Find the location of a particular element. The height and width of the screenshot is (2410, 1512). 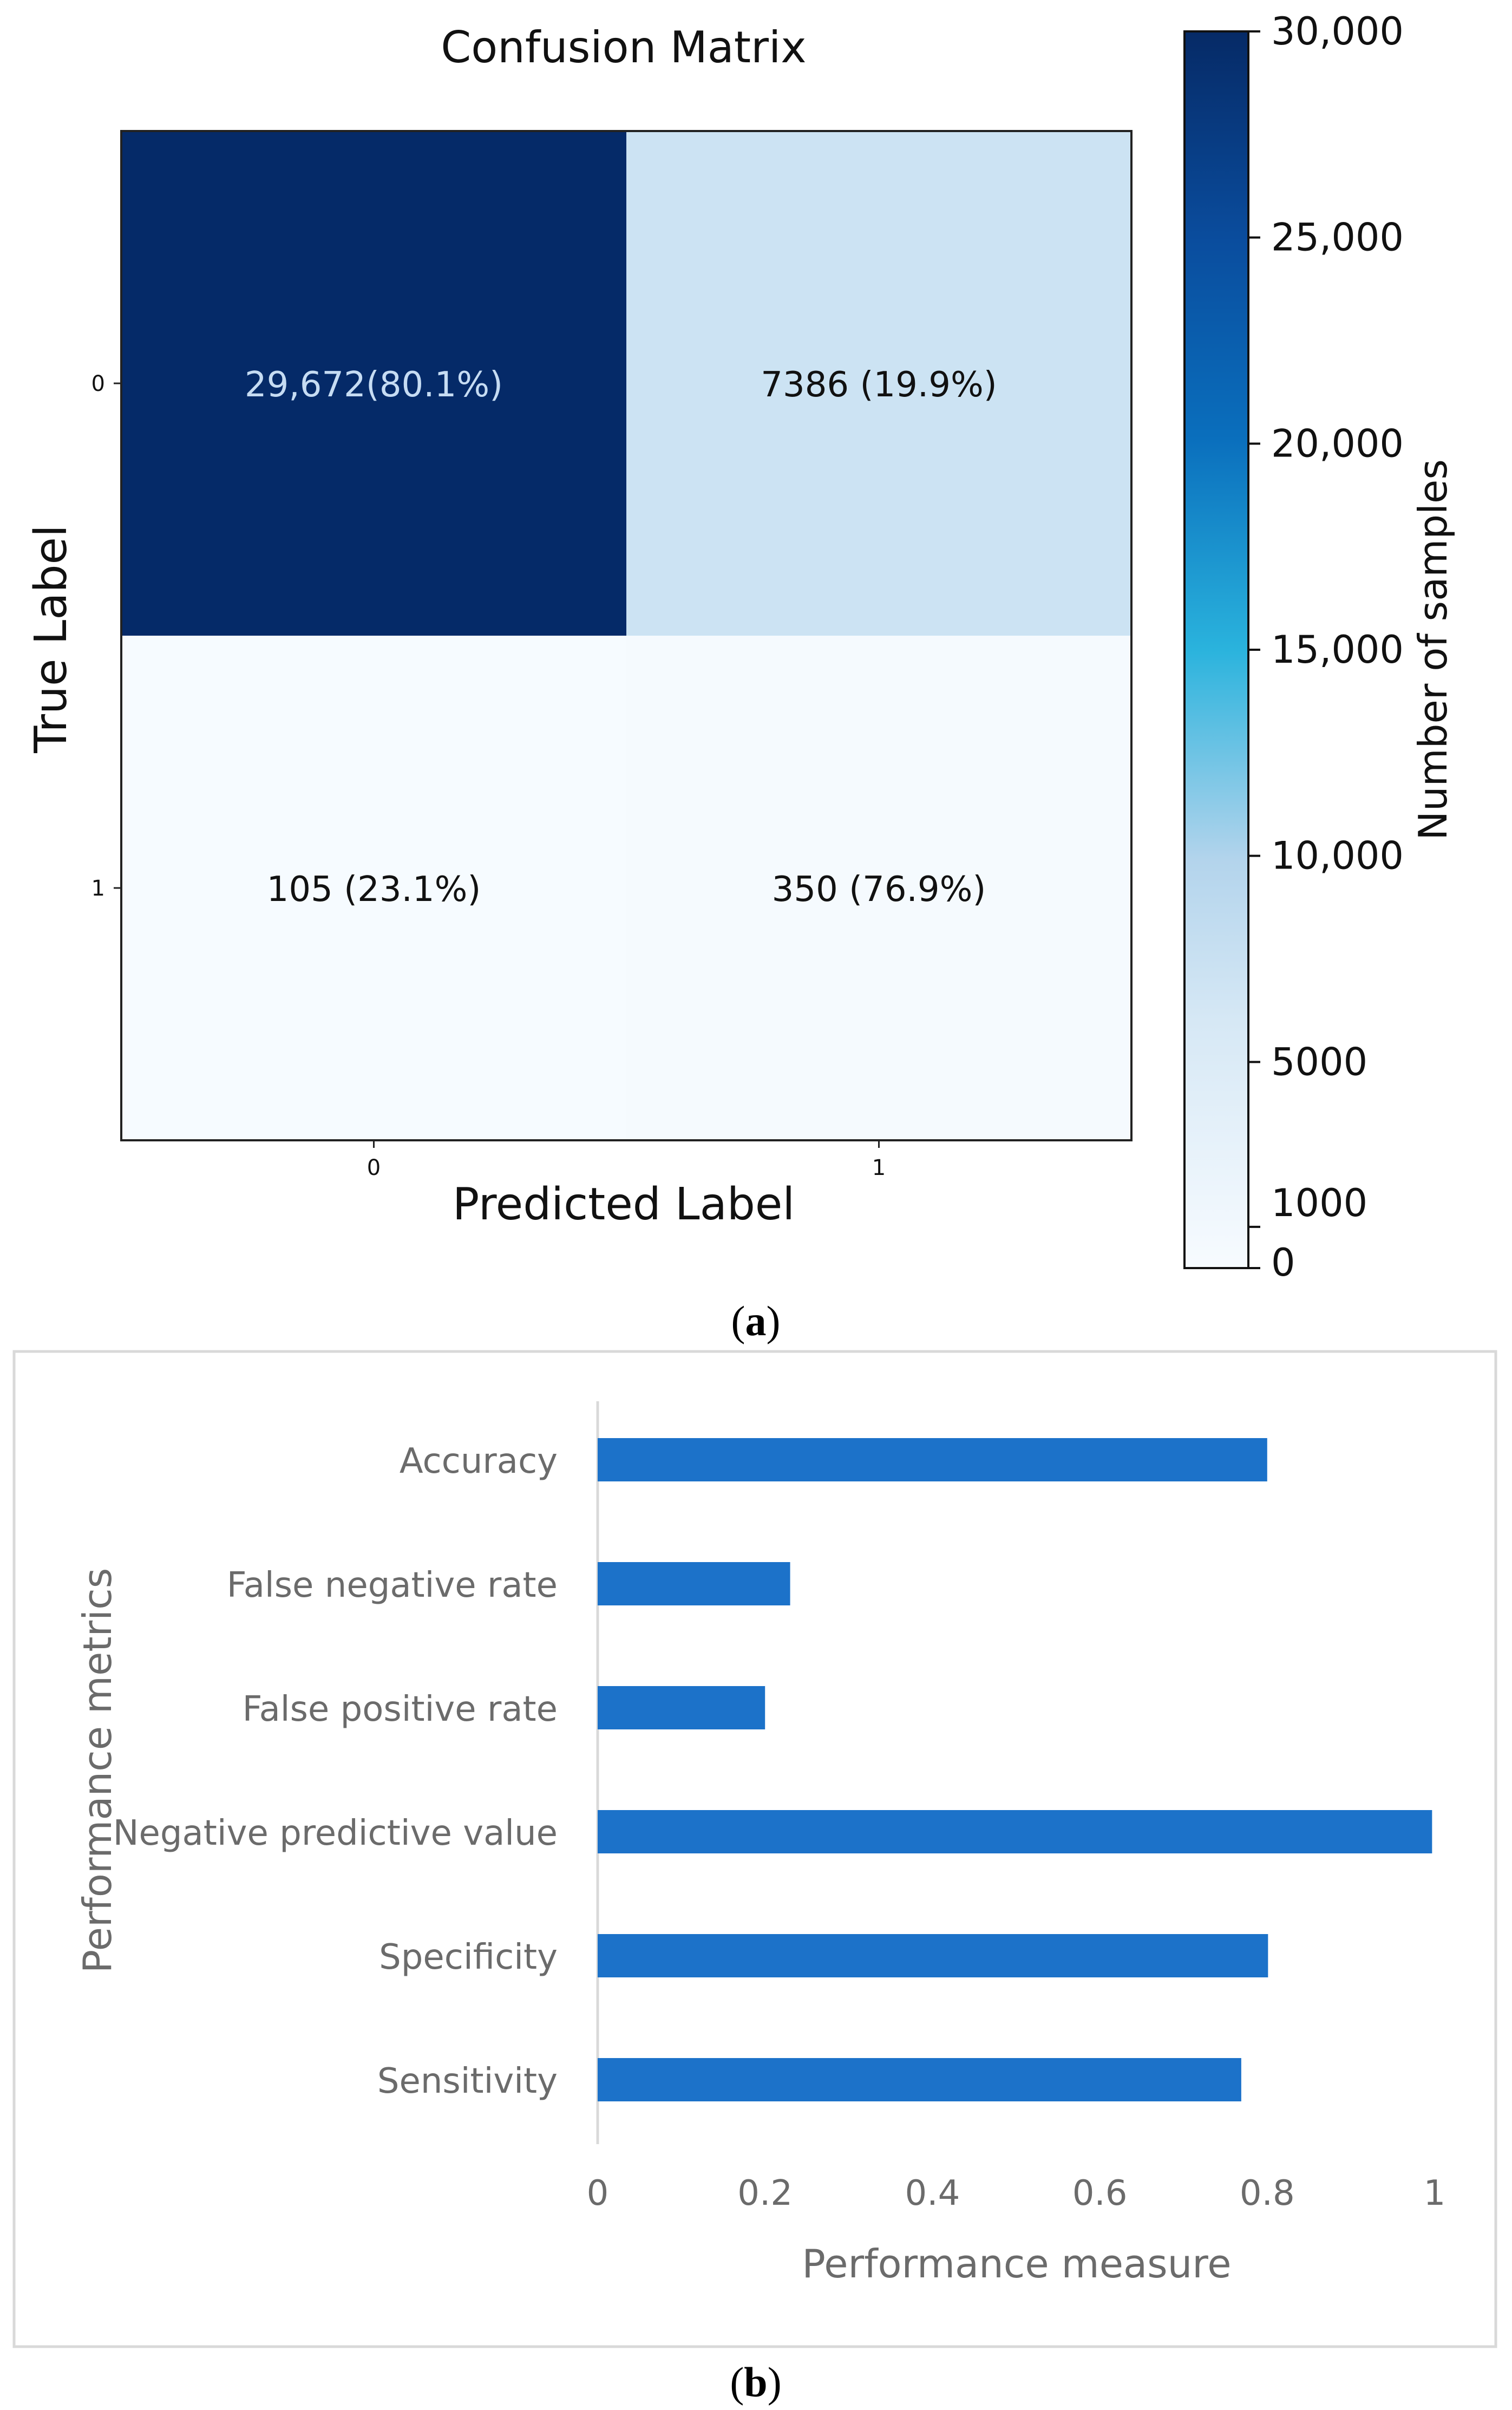

metric-label: Sensitivity is located at coordinates (467, 2081).